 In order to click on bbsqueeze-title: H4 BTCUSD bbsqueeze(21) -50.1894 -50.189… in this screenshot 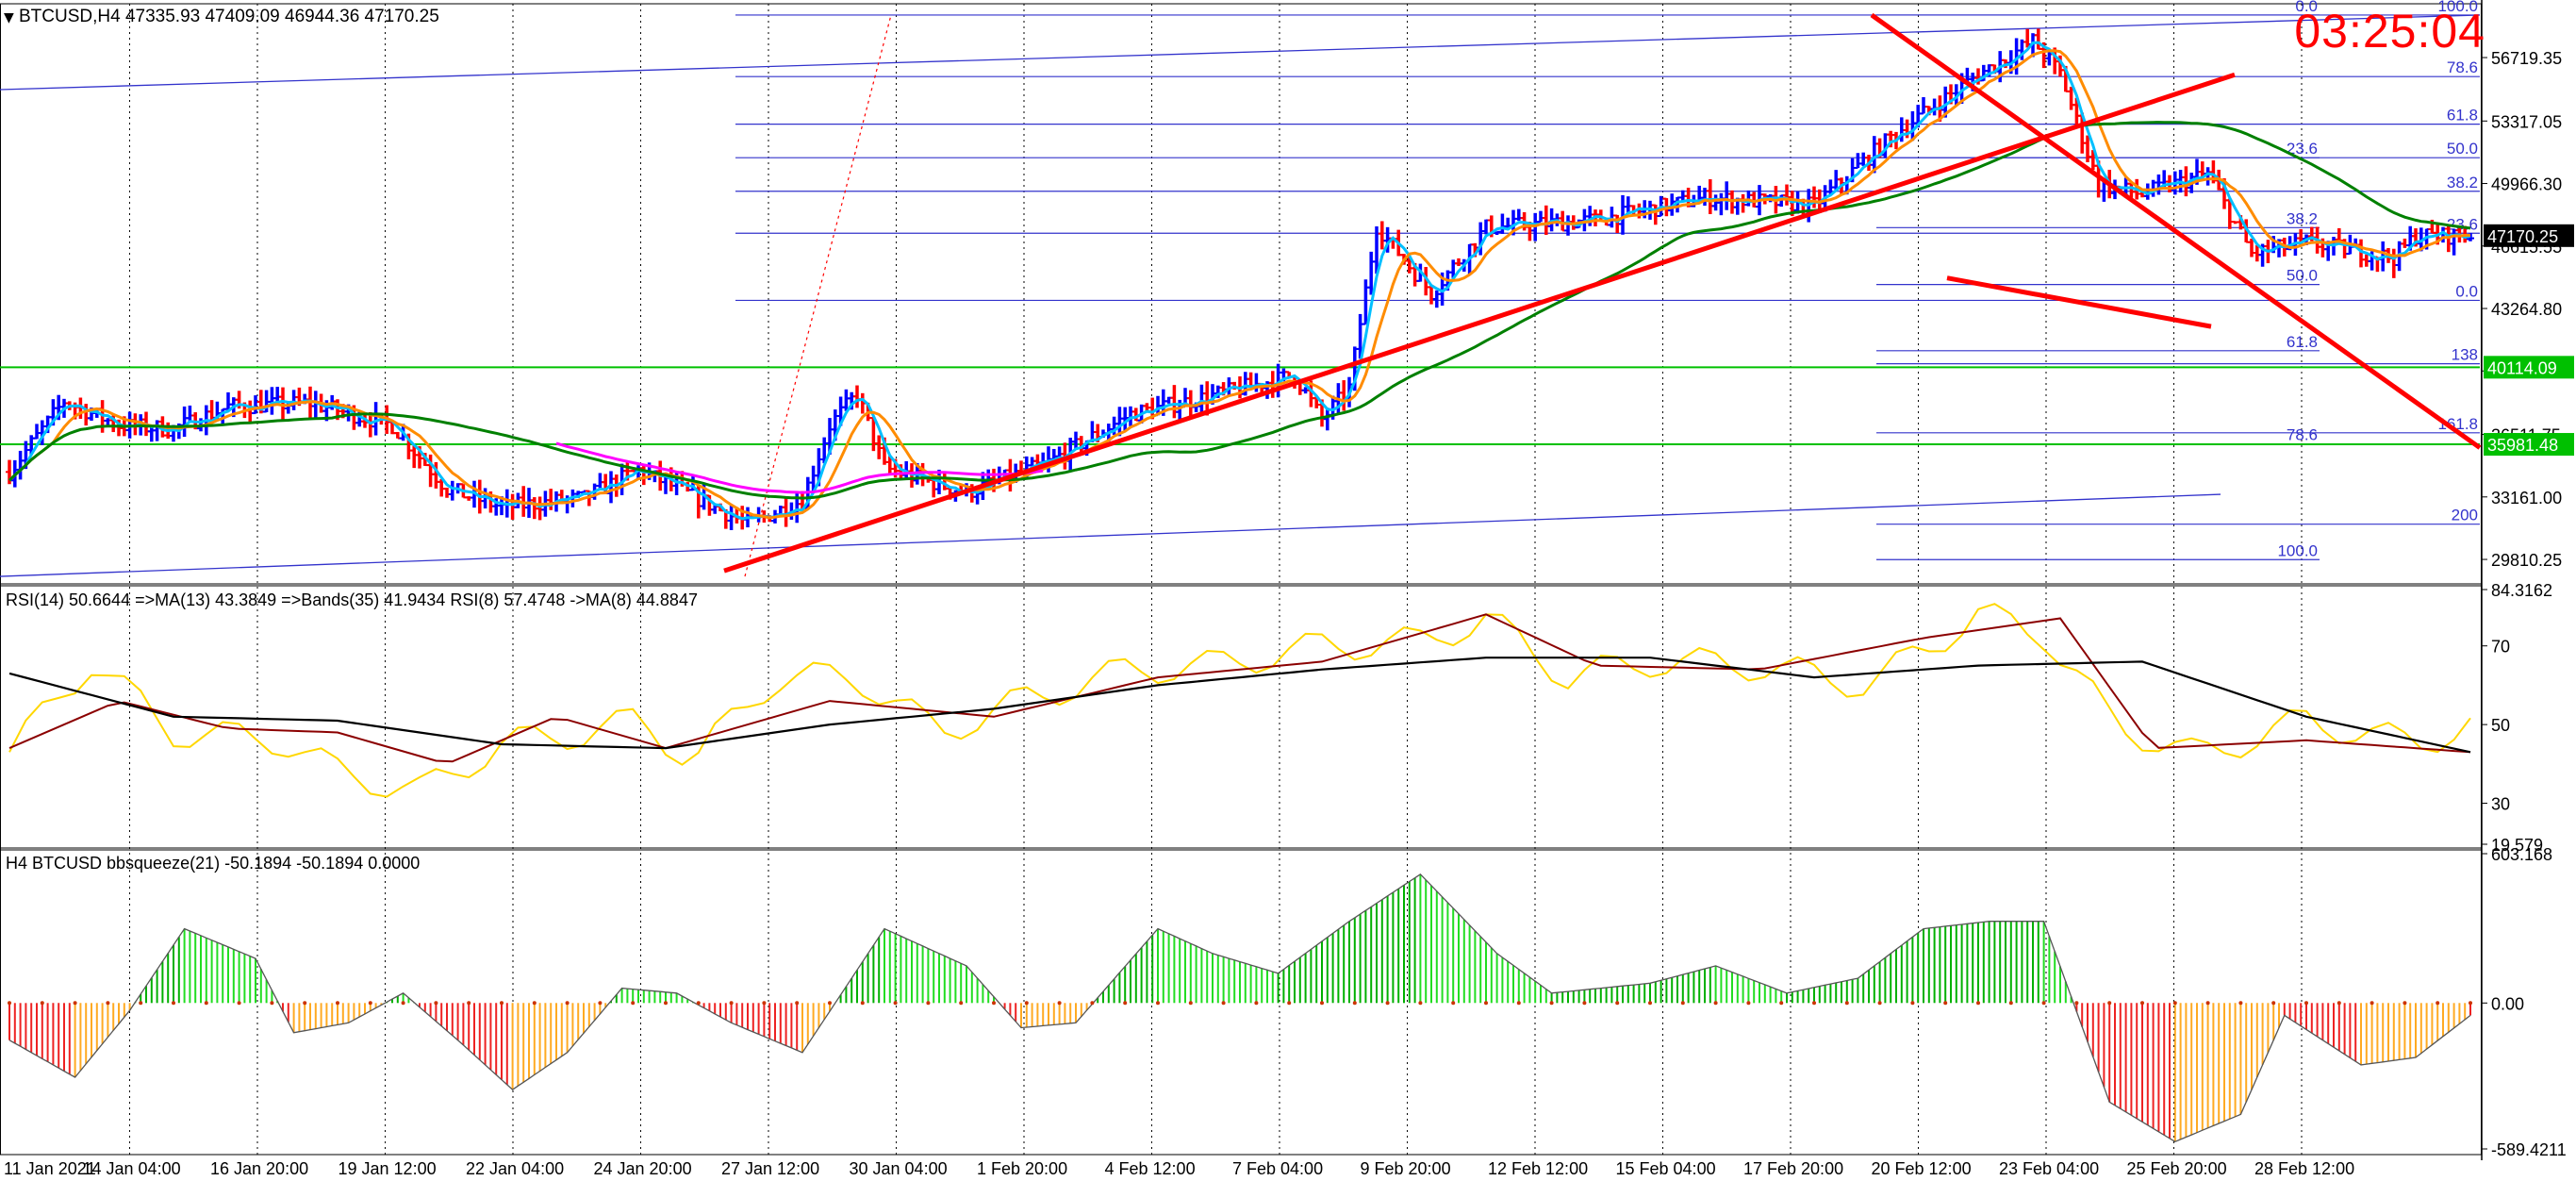, I will do `click(213, 863)`.